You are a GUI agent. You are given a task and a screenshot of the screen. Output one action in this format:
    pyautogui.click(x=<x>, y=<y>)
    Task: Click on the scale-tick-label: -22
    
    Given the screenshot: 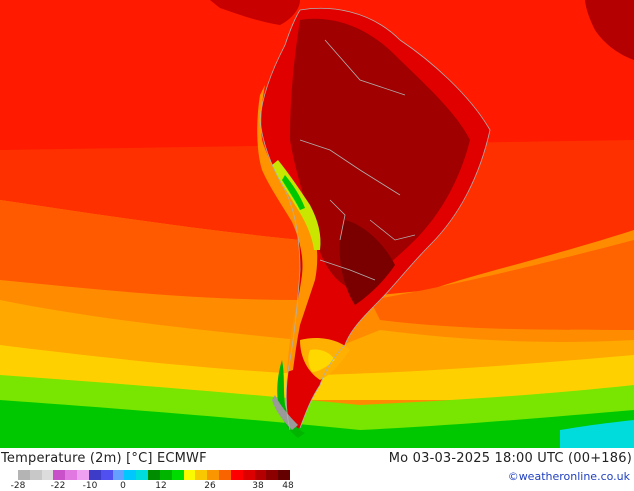 What is the action you would take?
    pyautogui.click(x=58, y=486)
    